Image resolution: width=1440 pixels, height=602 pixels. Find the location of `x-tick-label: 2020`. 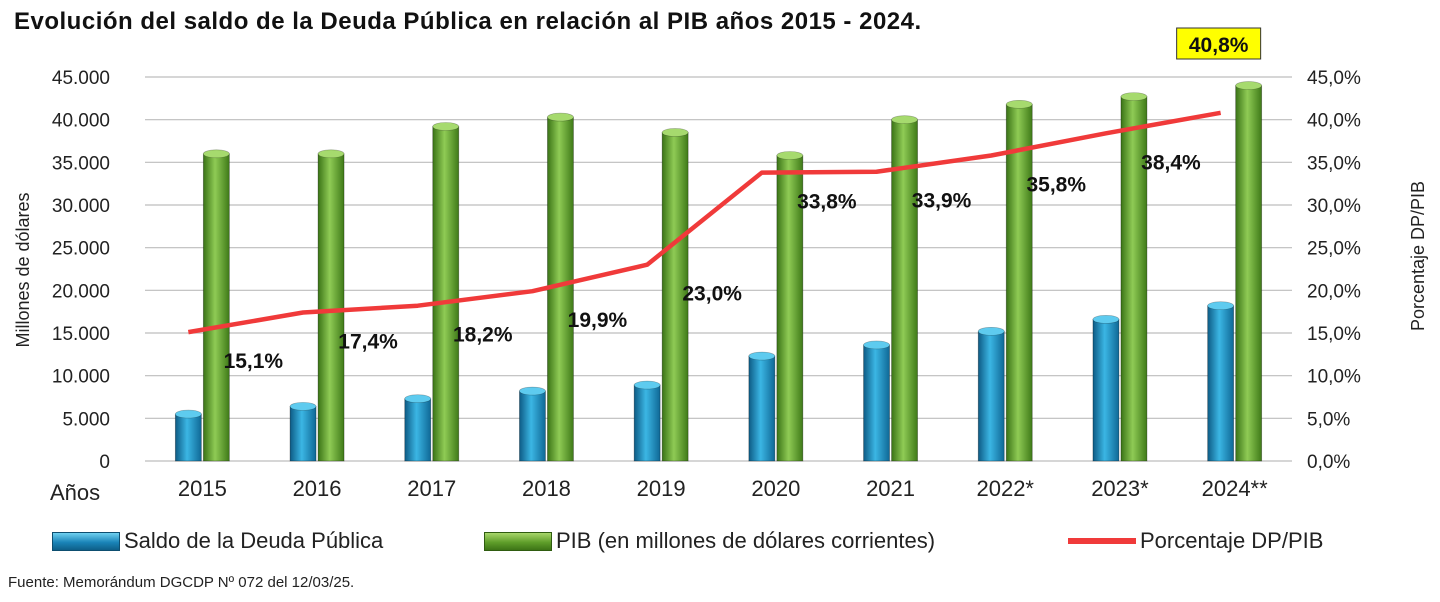

x-tick-label: 2020 is located at coordinates (775, 488).